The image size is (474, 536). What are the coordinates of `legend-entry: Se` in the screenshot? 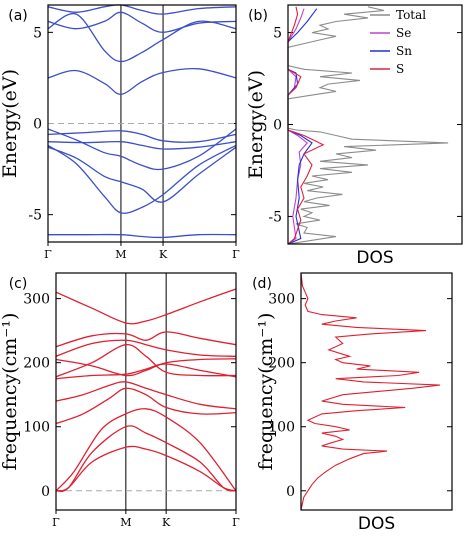 It's located at (403, 33).